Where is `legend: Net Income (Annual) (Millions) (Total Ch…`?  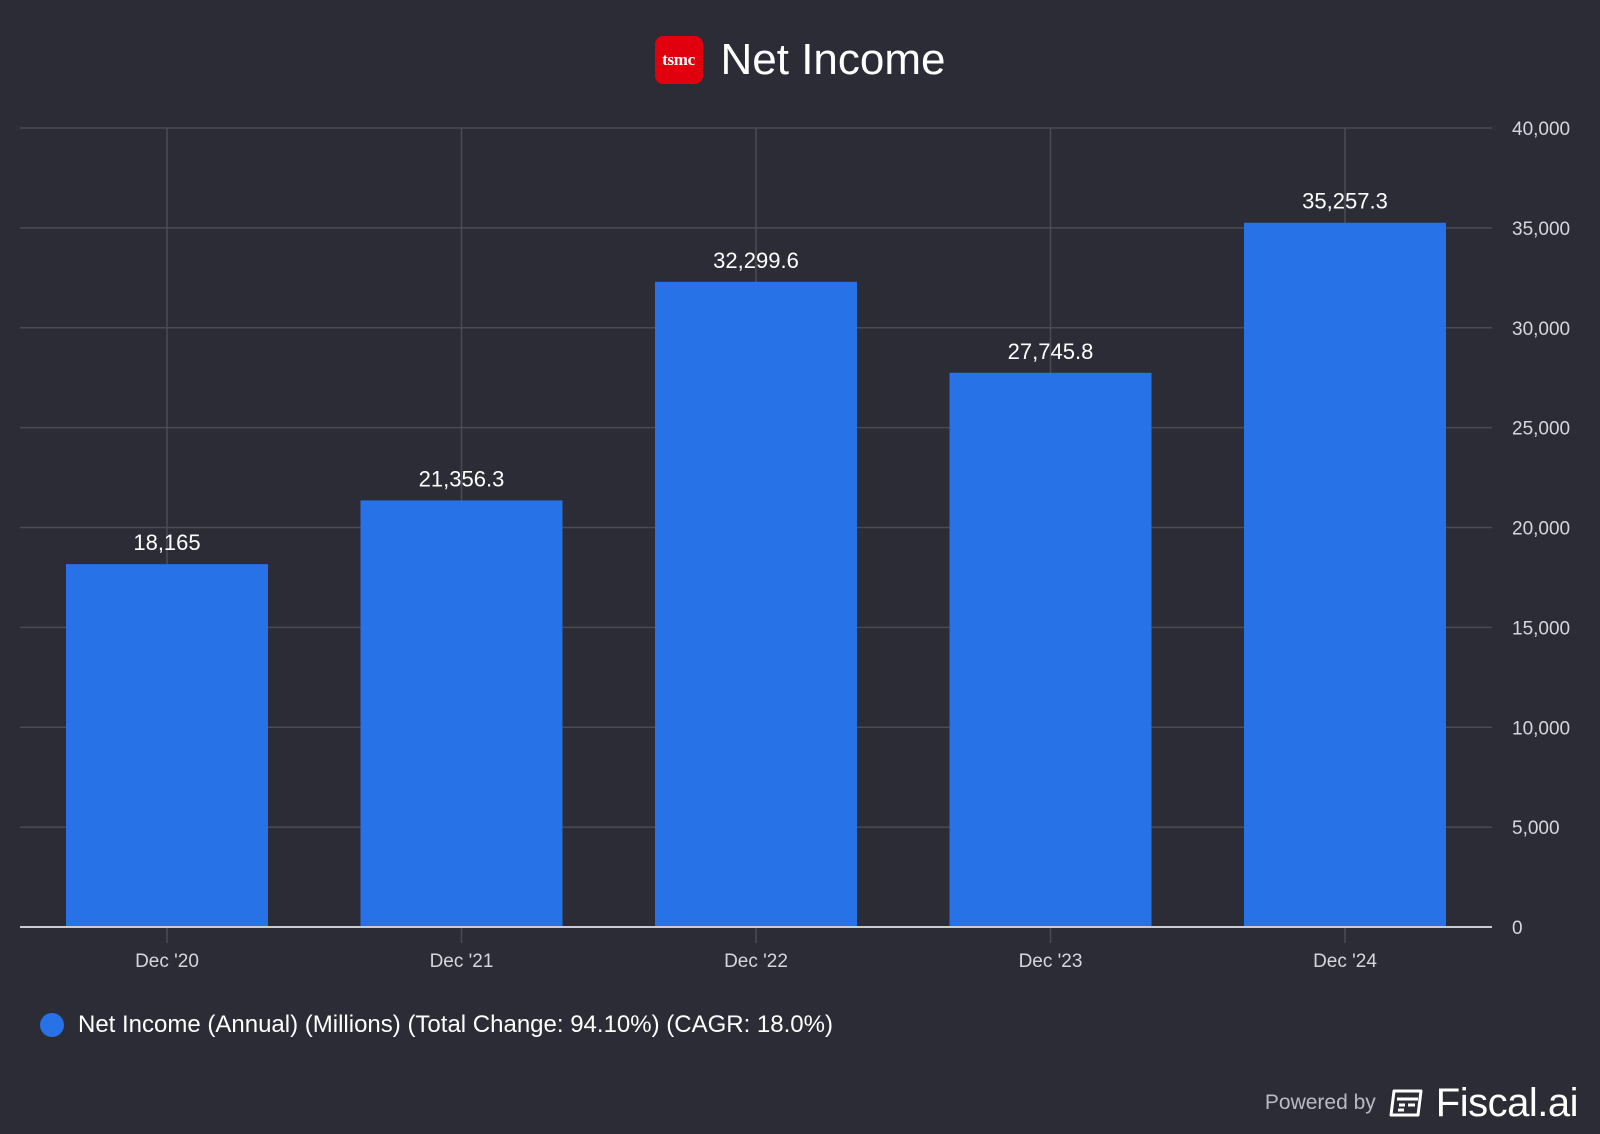
legend: Net Income (Annual) (Millions) (Total Ch… is located at coordinates (436, 1025).